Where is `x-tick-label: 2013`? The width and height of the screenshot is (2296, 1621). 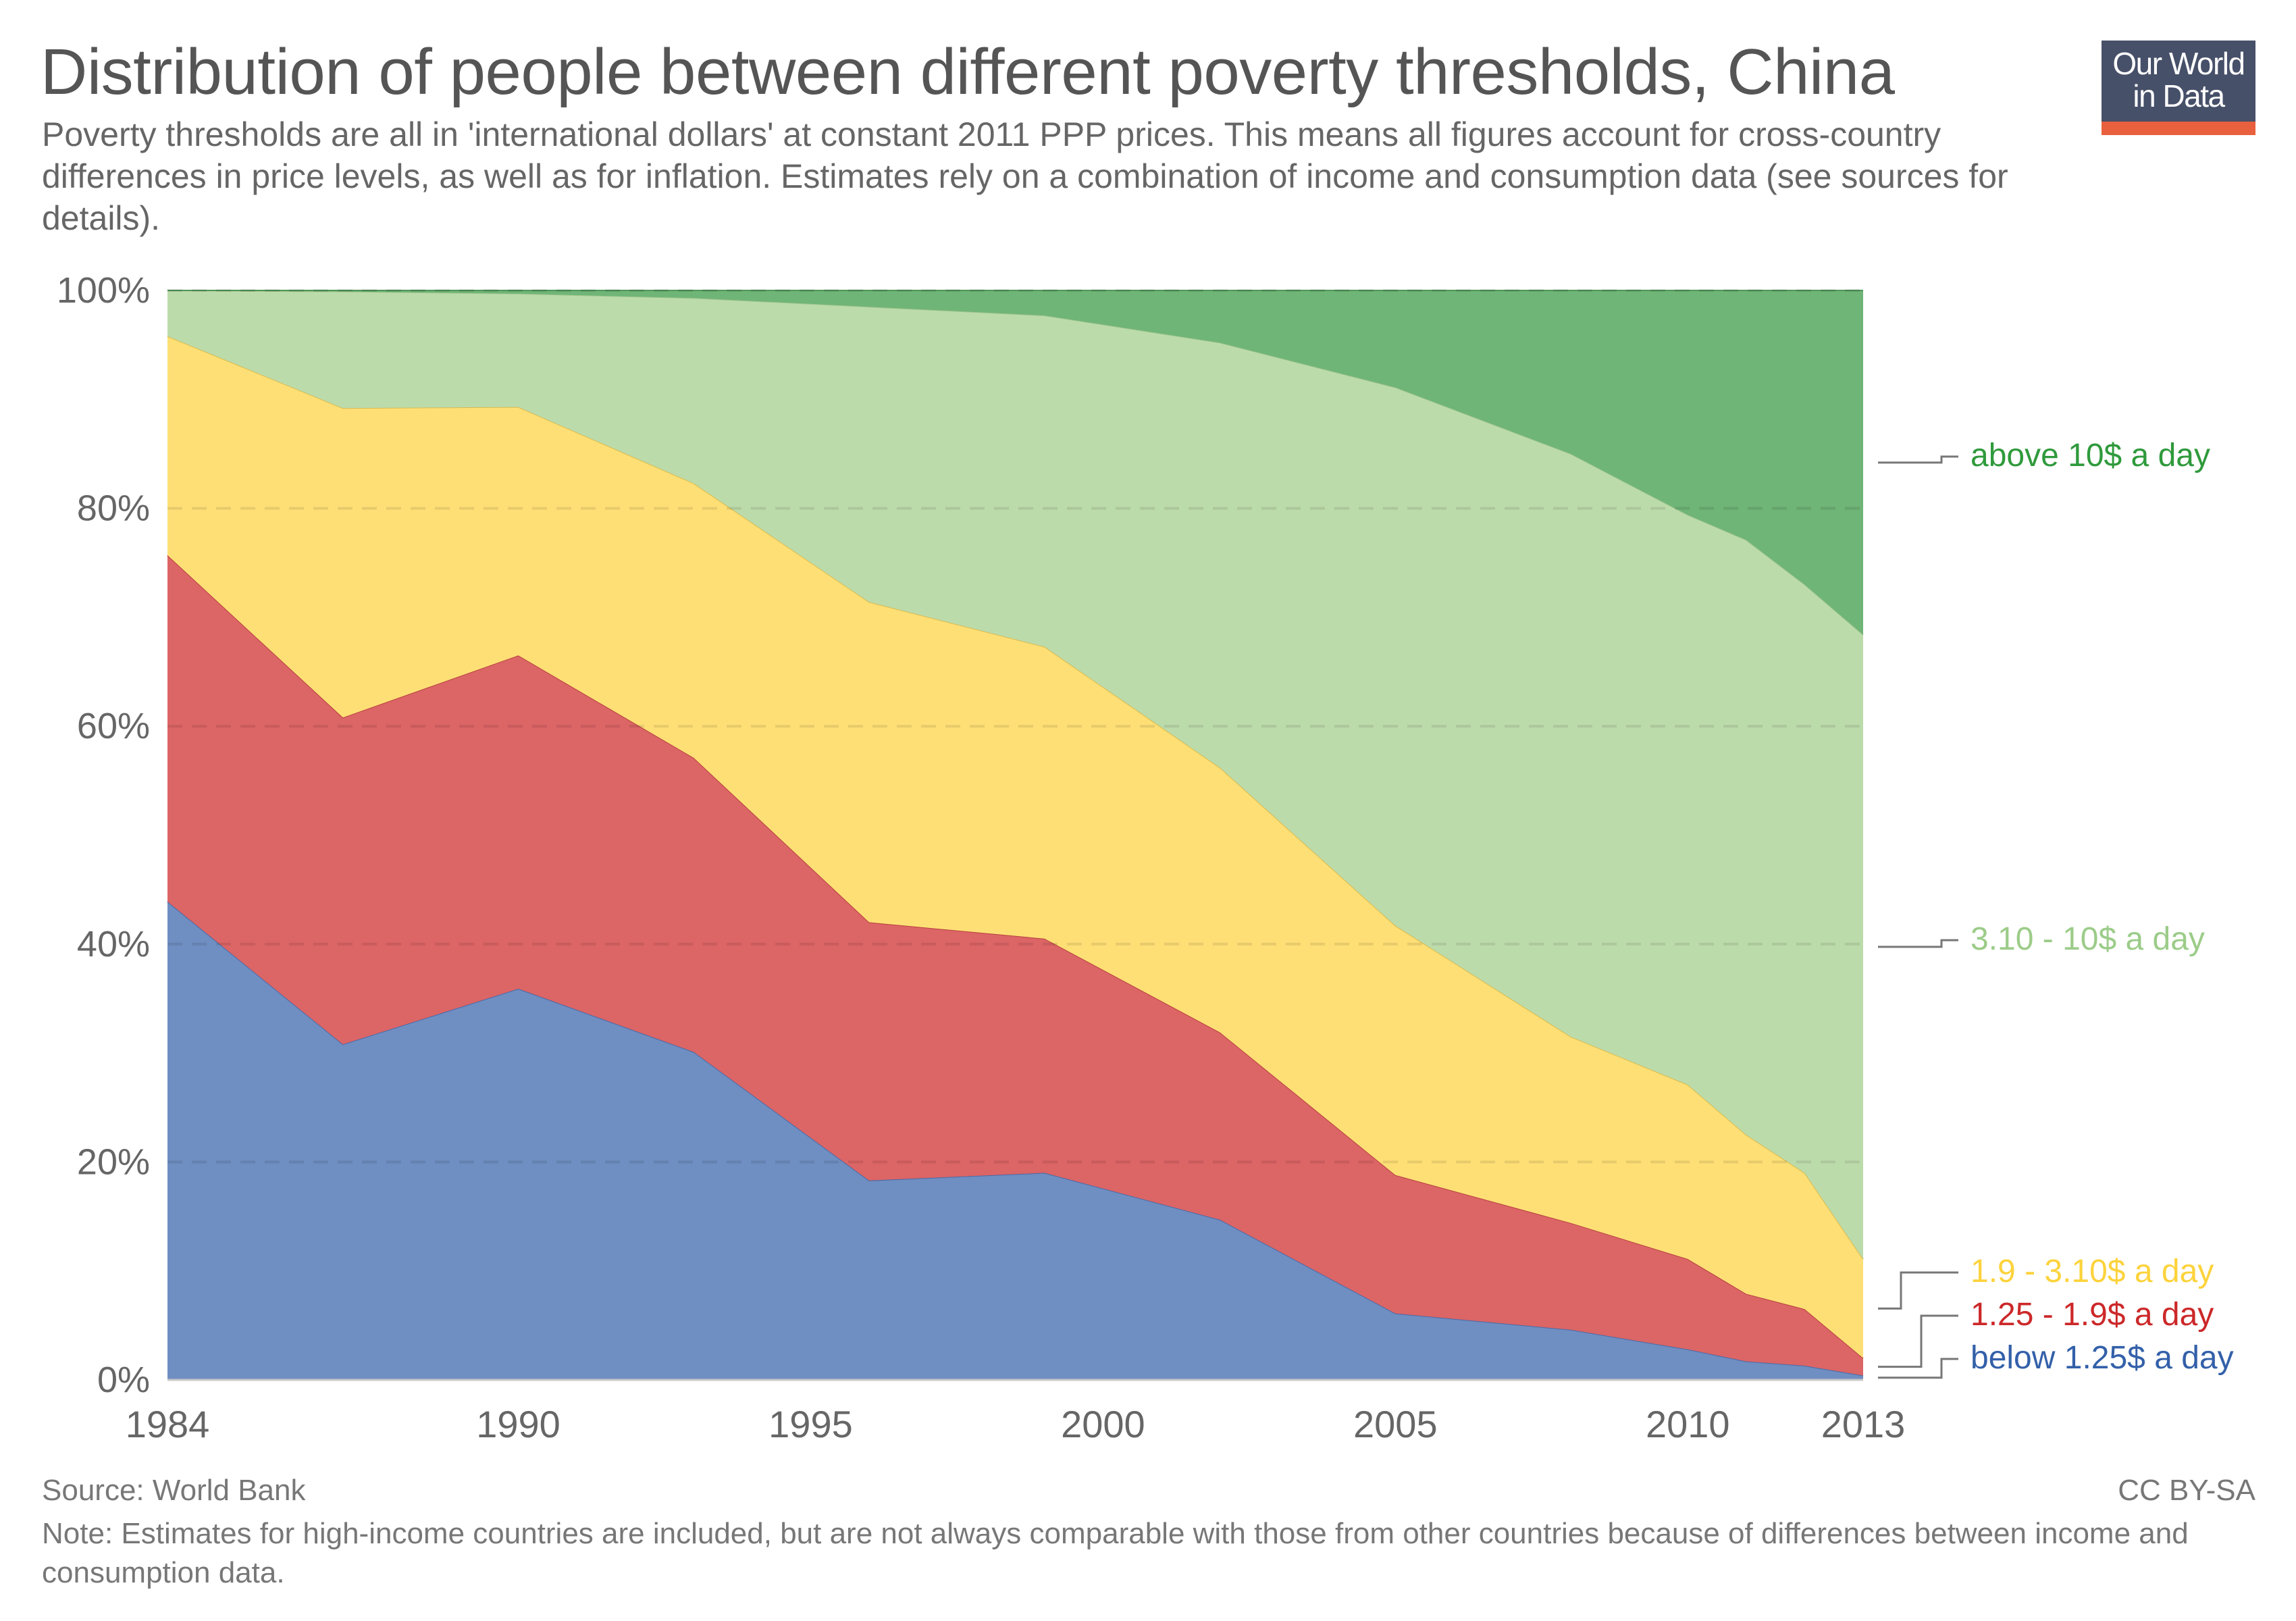
x-tick-label: 2013 is located at coordinates (1863, 1424).